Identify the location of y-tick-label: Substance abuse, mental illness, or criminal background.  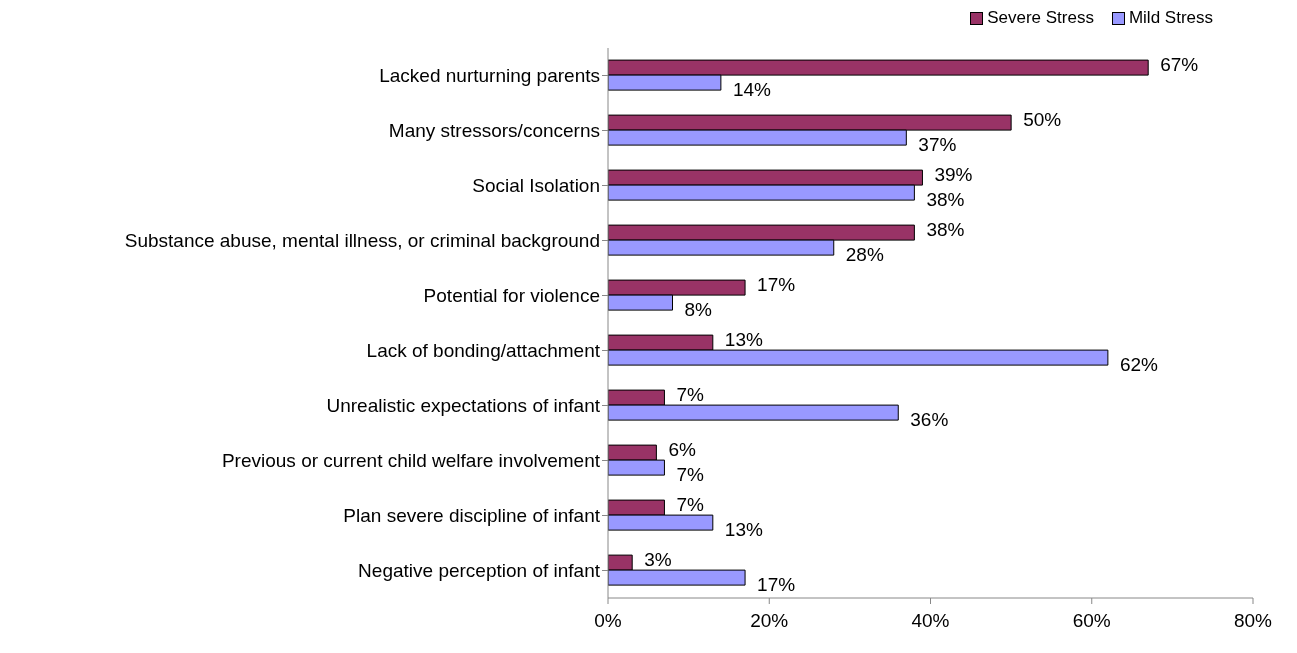
(362, 241).